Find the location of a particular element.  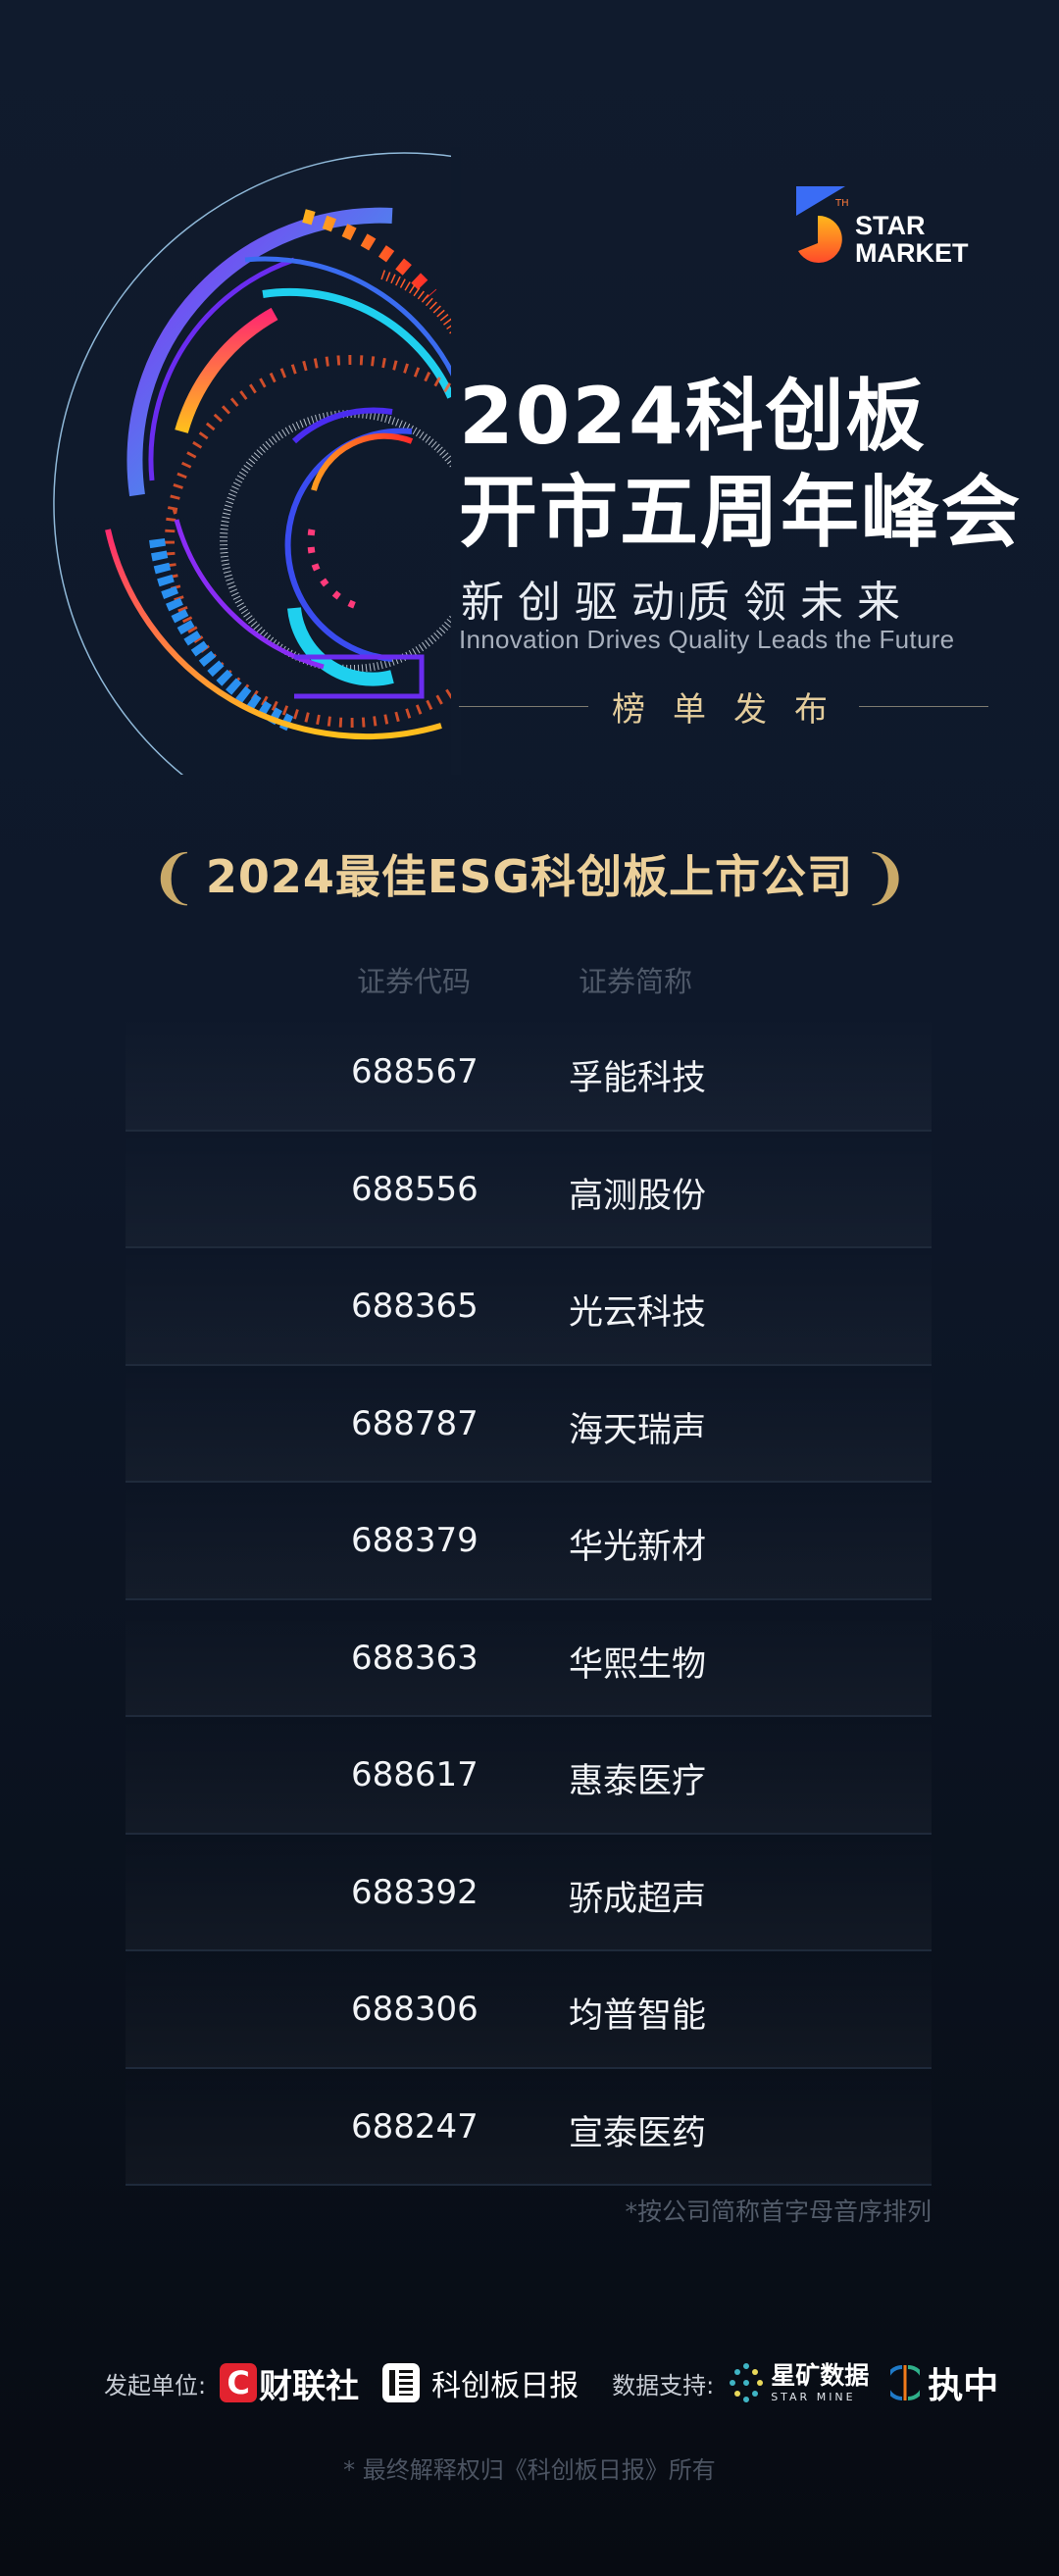

slogan-divider is located at coordinates (681, 605).